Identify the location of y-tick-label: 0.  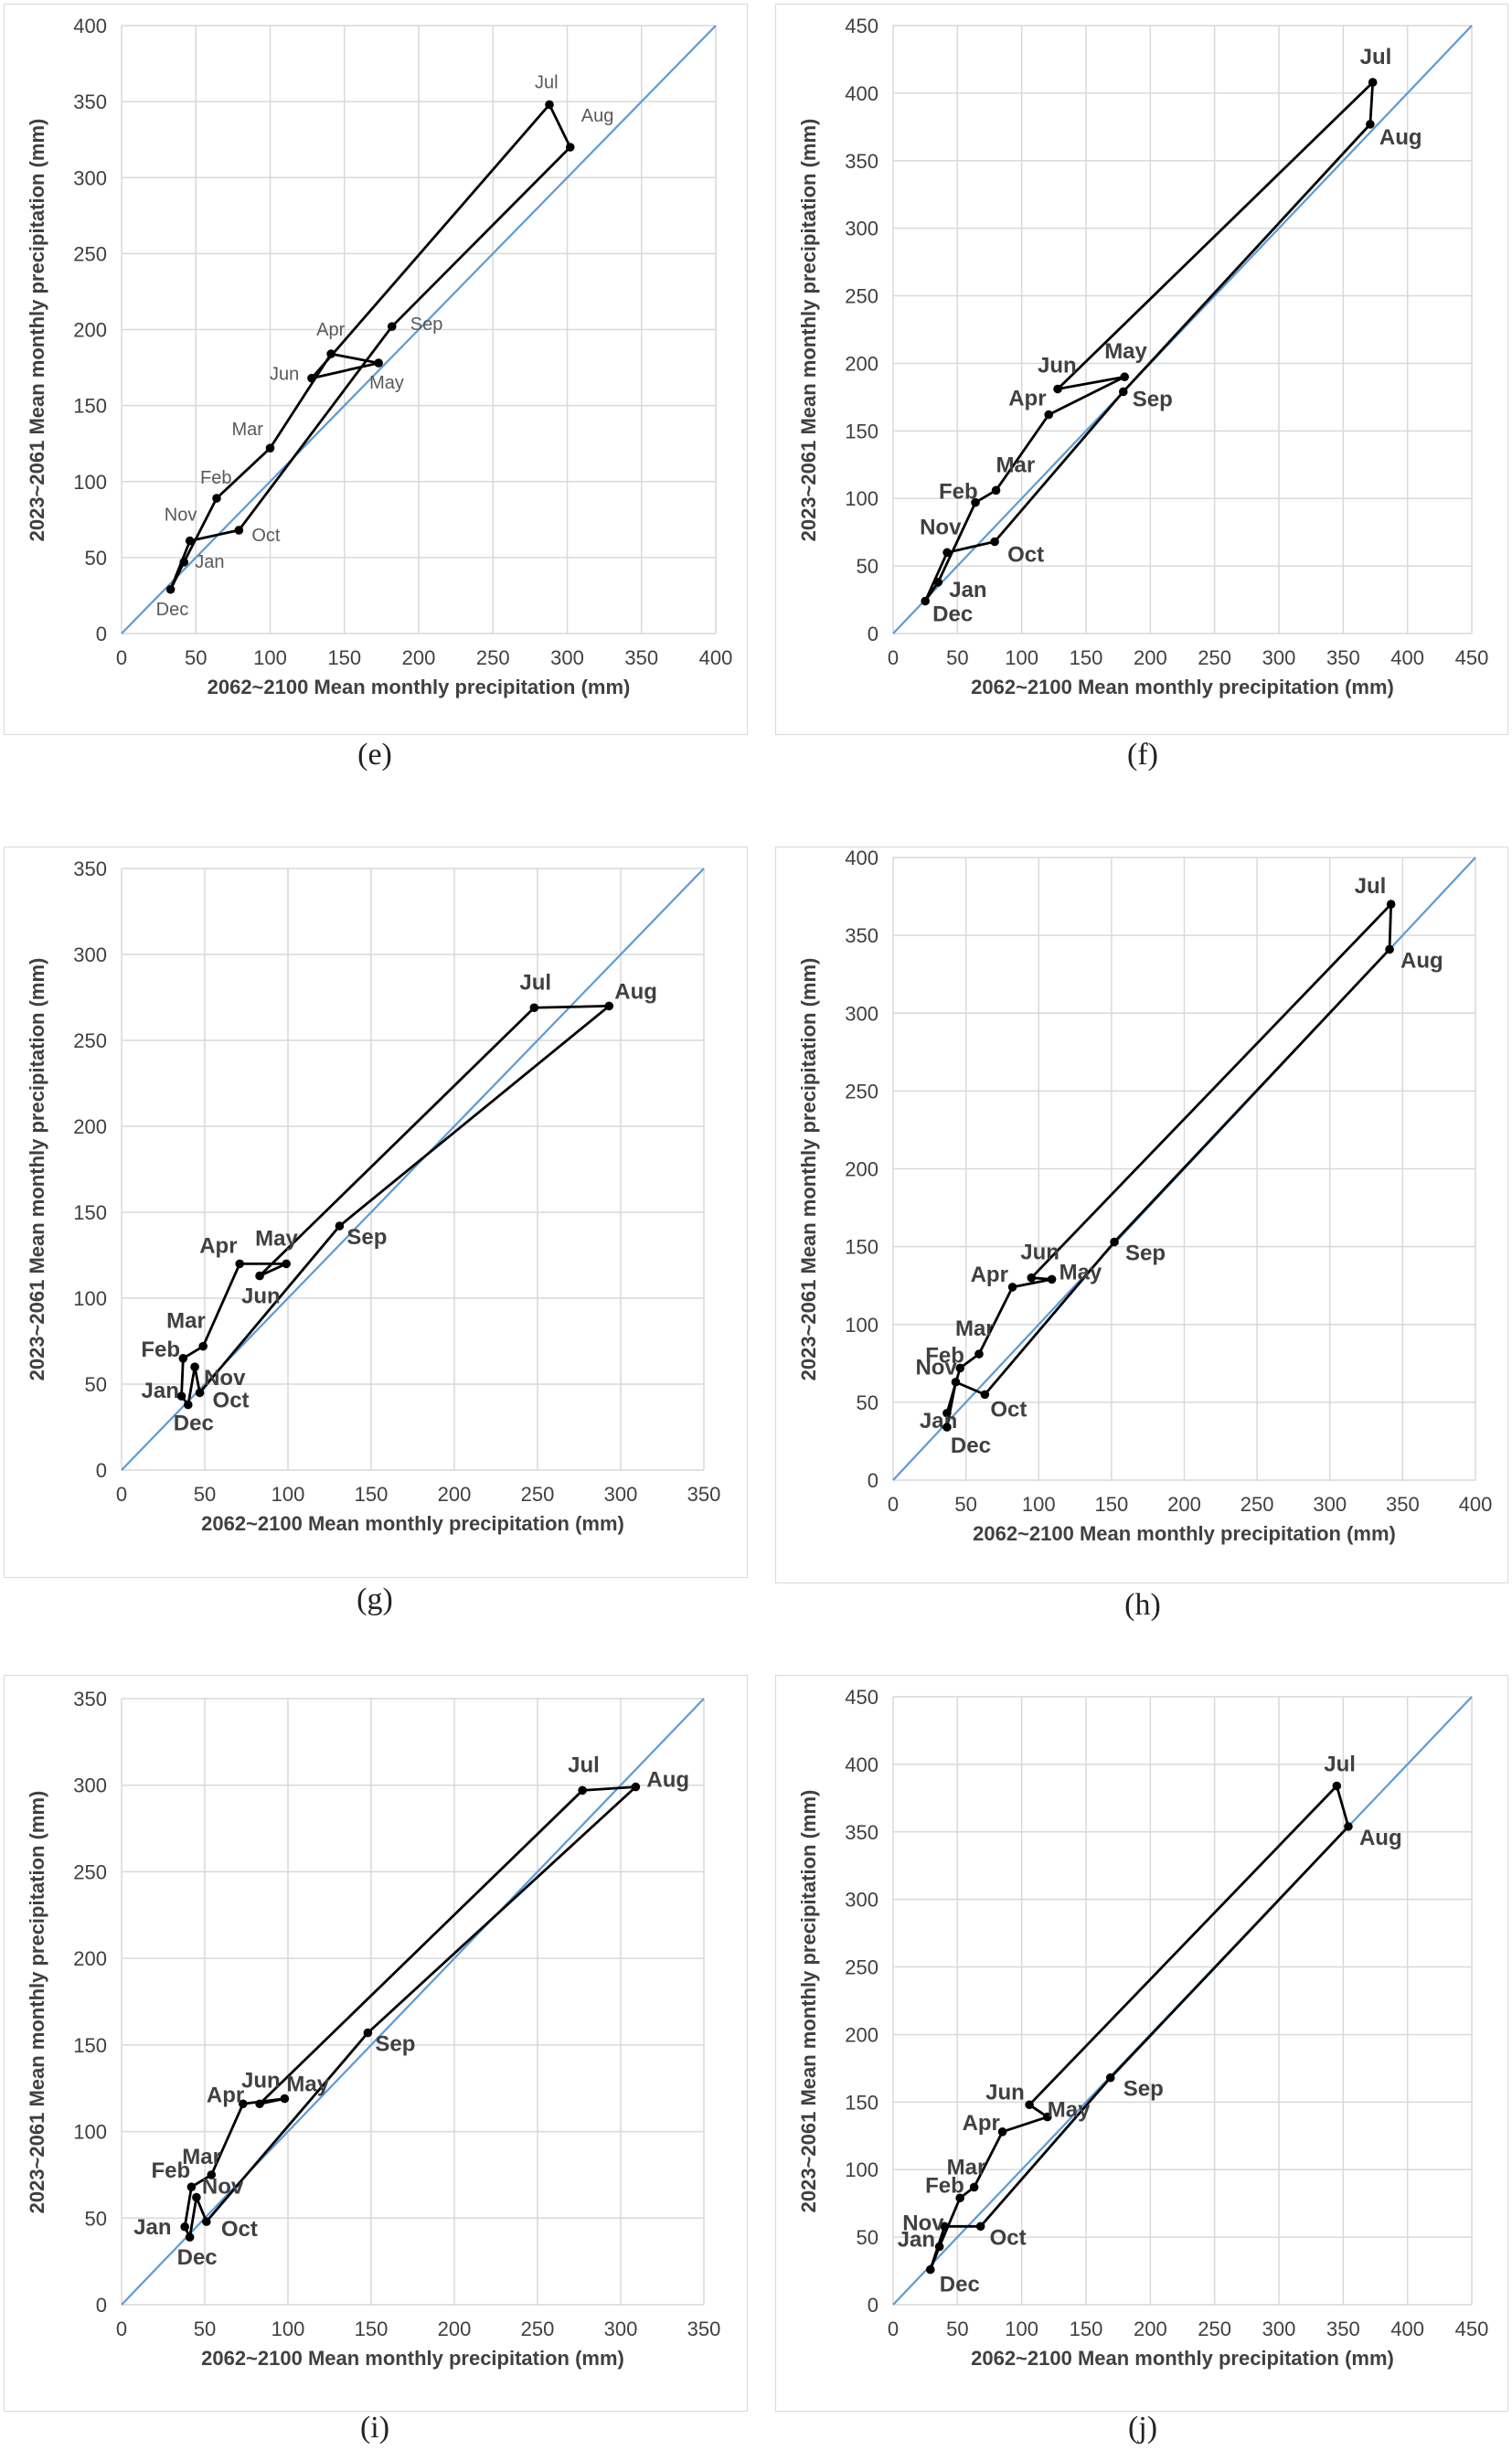
(101, 2305).